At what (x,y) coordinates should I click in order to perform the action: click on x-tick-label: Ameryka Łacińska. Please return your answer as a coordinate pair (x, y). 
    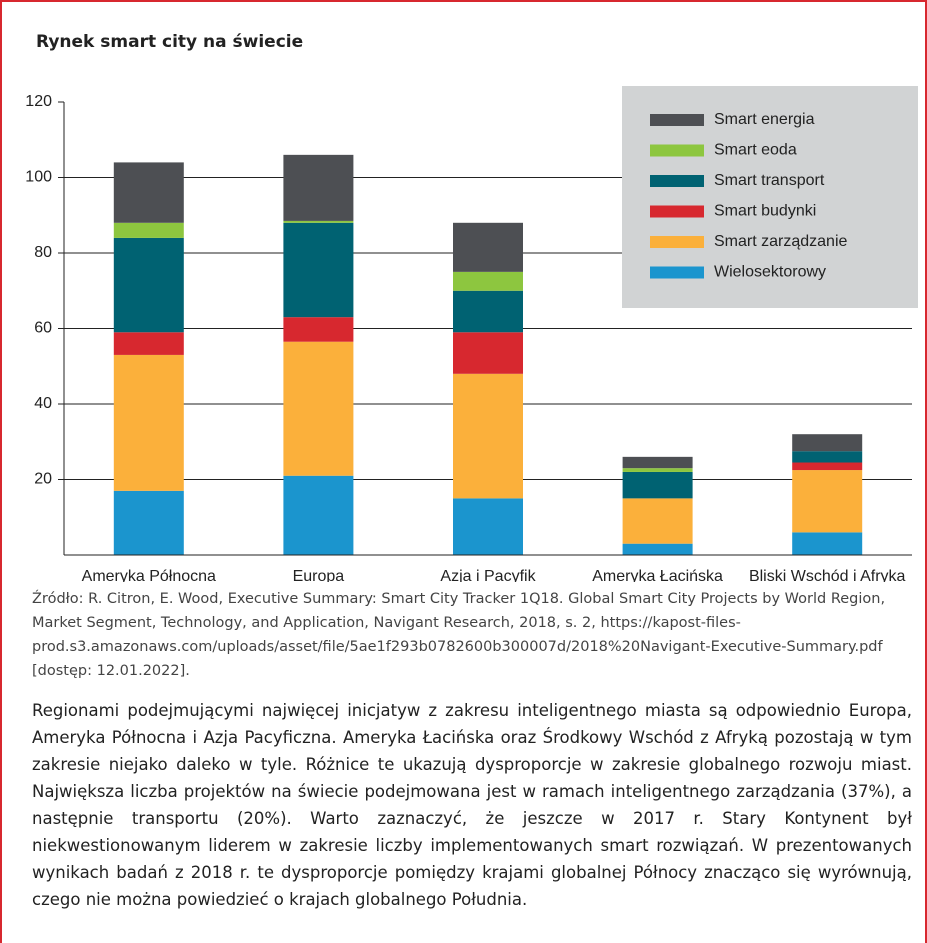
    Looking at the image, I should click on (657, 575).